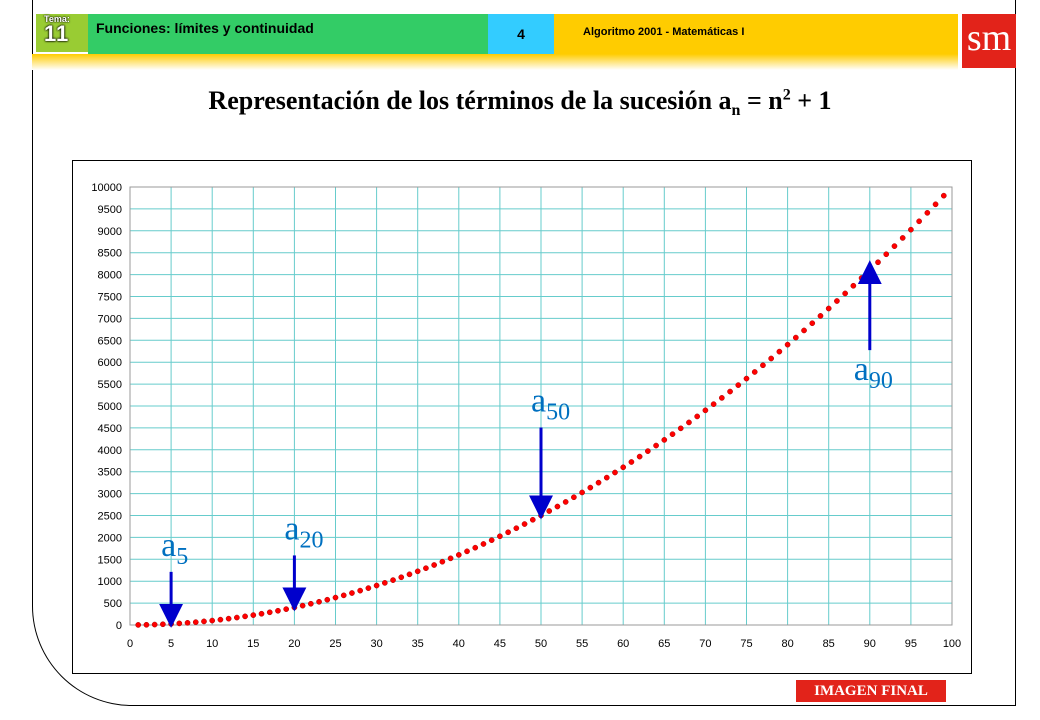 Image resolution: width=1040 pixels, height=720 pixels. I want to click on x-tick-label: 5, so click(171, 644).